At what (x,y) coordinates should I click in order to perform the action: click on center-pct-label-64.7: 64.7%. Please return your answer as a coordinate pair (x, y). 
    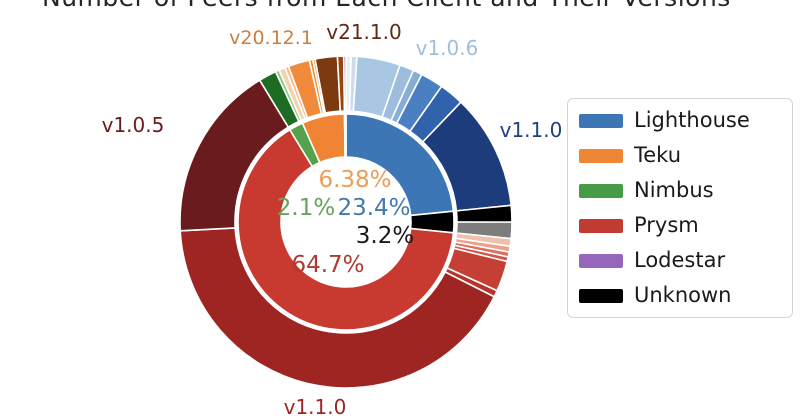
    Looking at the image, I should click on (327, 265).